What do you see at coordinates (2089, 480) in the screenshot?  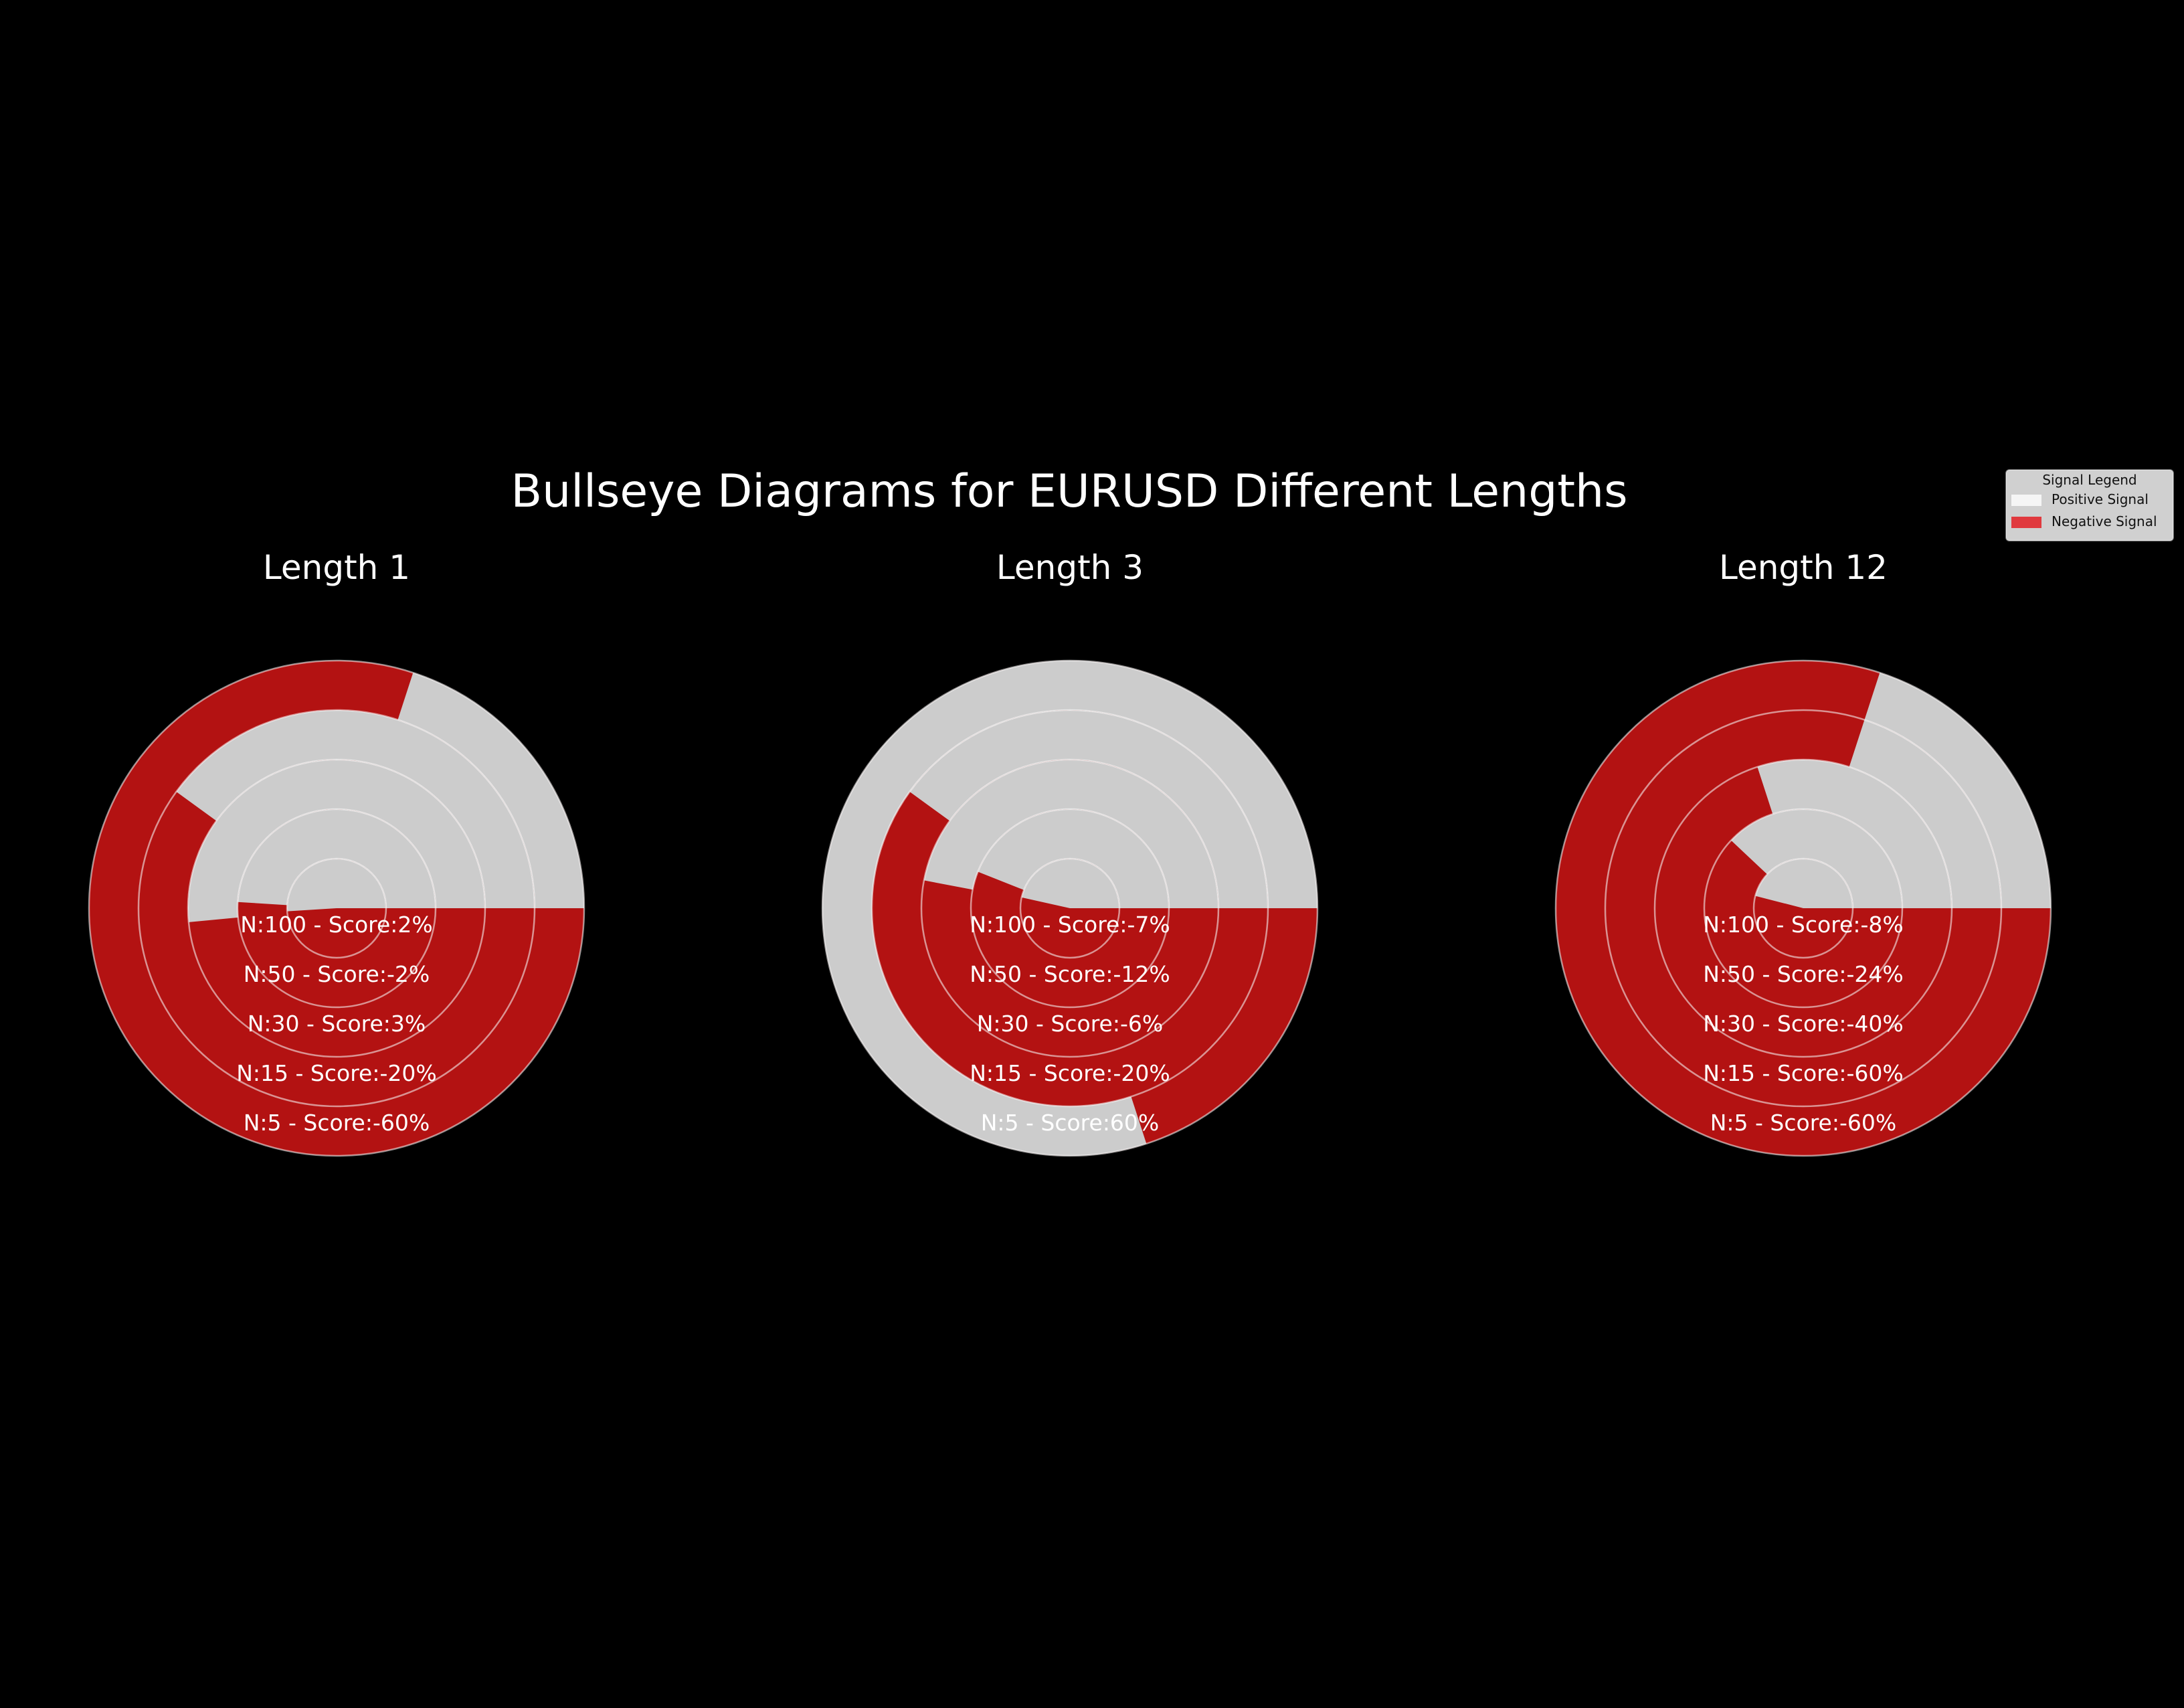 I see `legend-title: Signal Legend` at bounding box center [2089, 480].